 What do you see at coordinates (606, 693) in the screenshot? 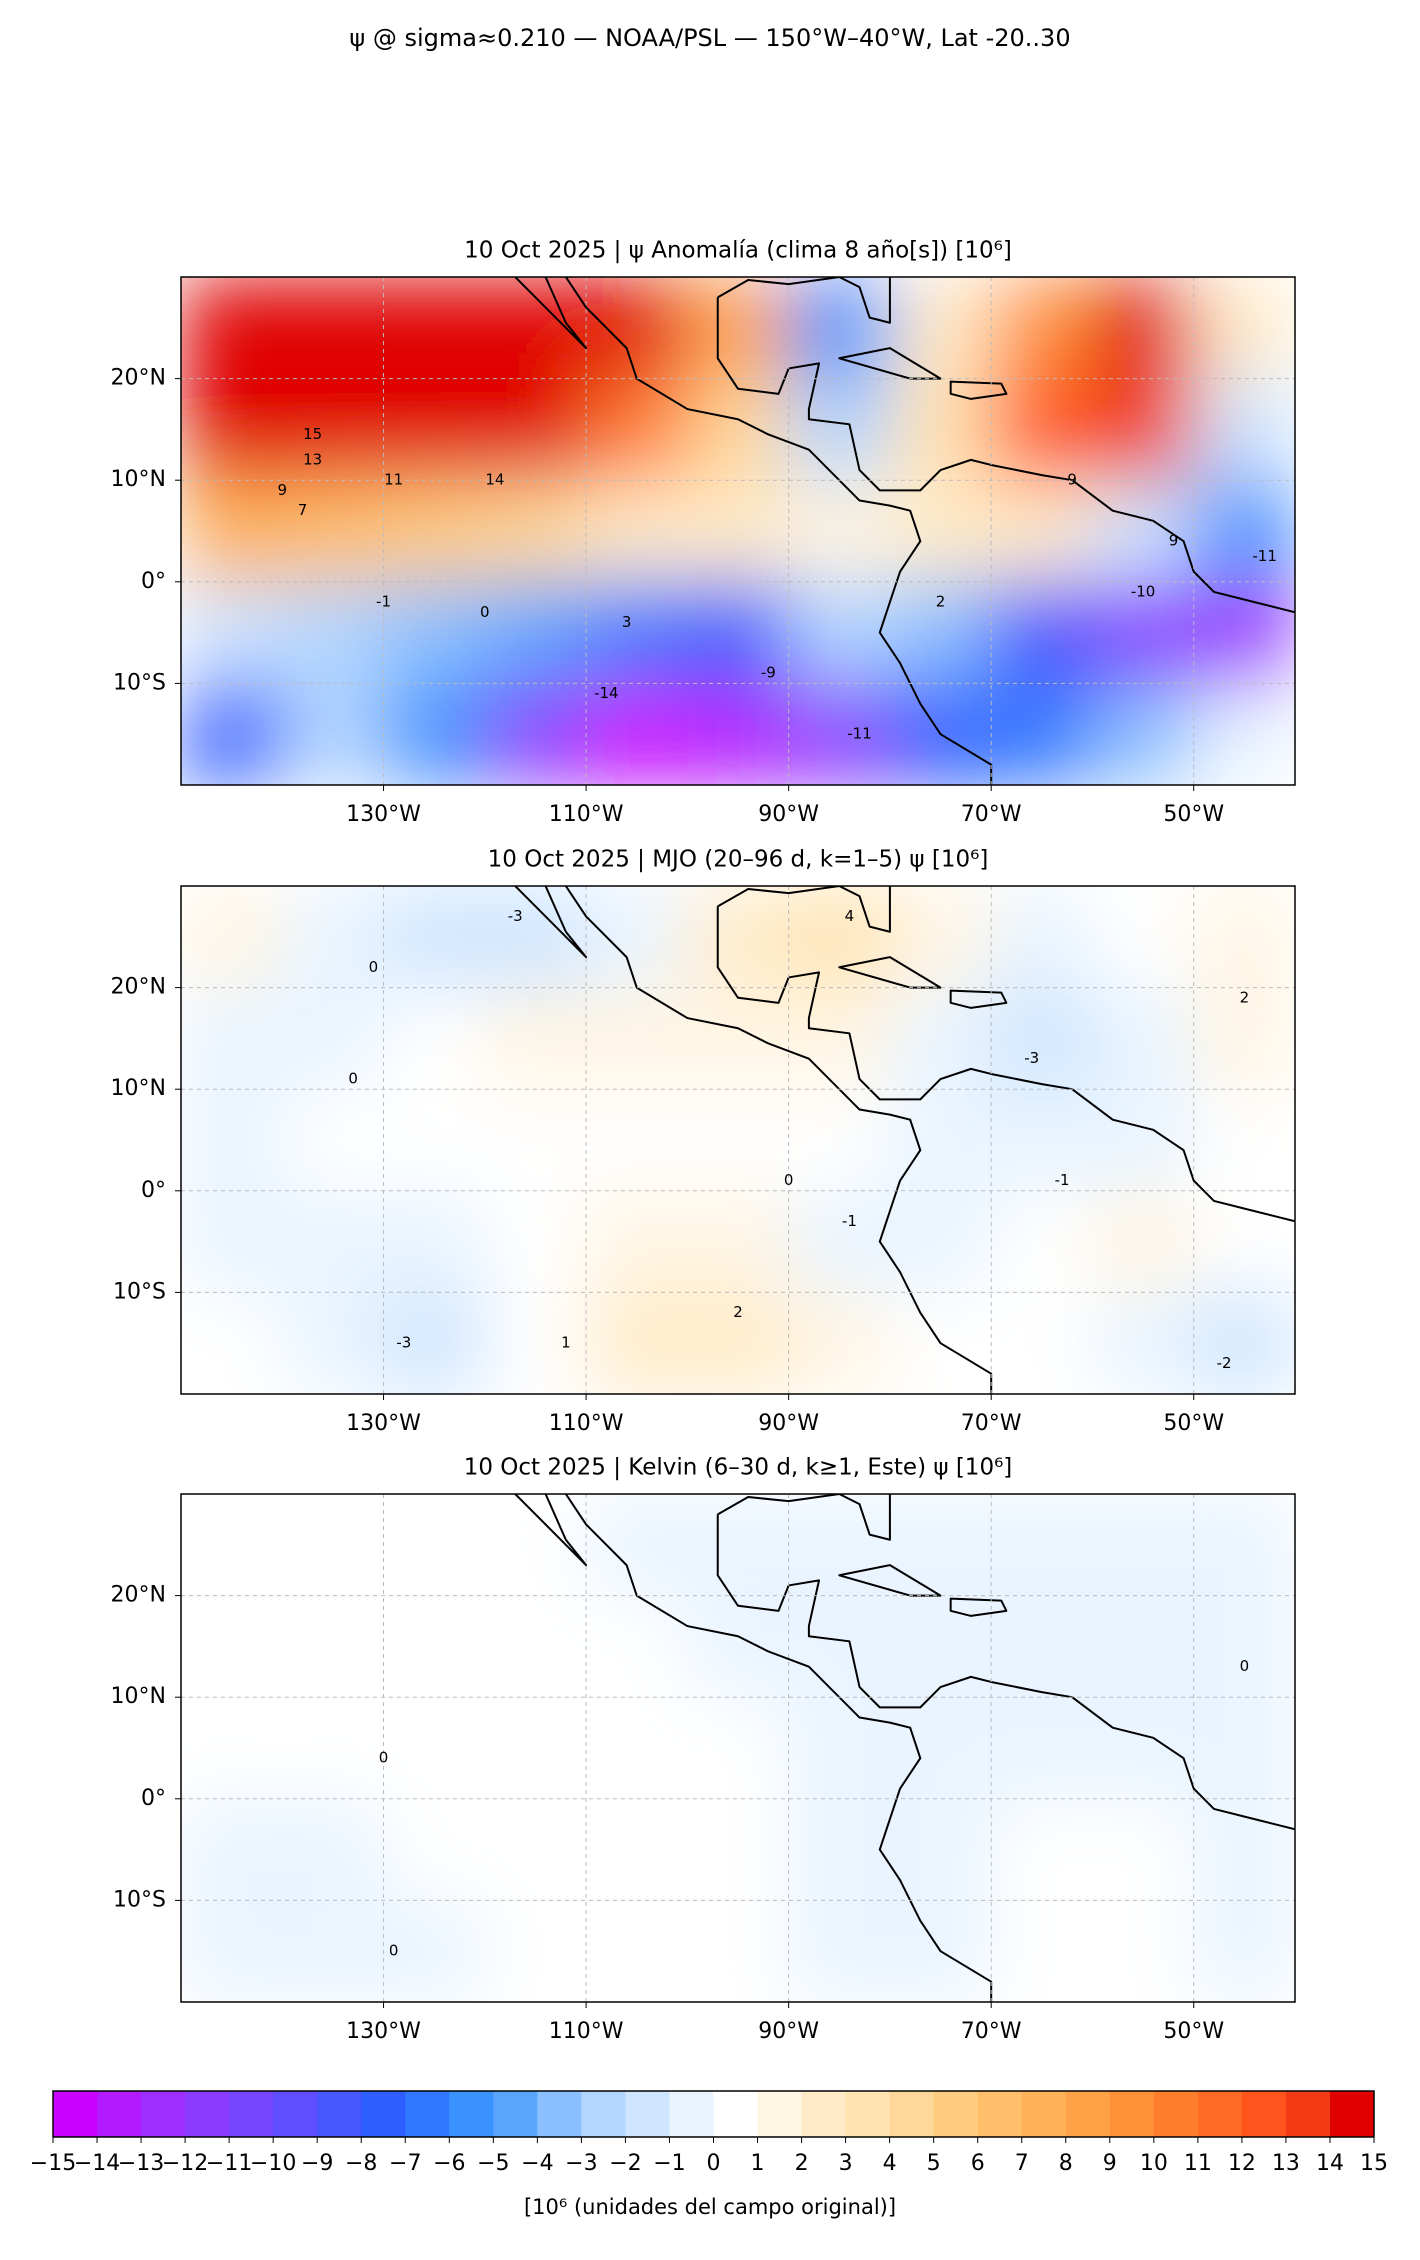
I see `contour-label: -14` at bounding box center [606, 693].